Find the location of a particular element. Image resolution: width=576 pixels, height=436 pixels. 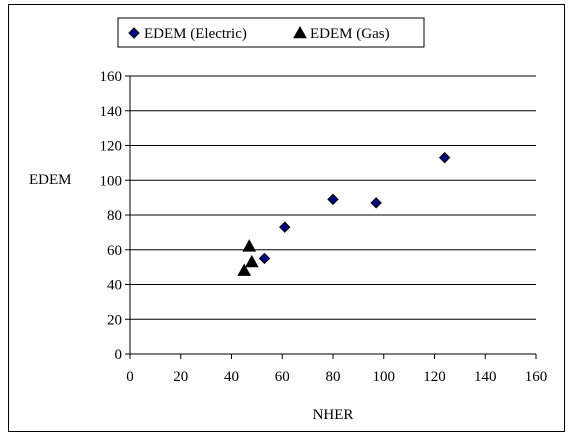

x-tick-label: 140 is located at coordinates (485, 377).